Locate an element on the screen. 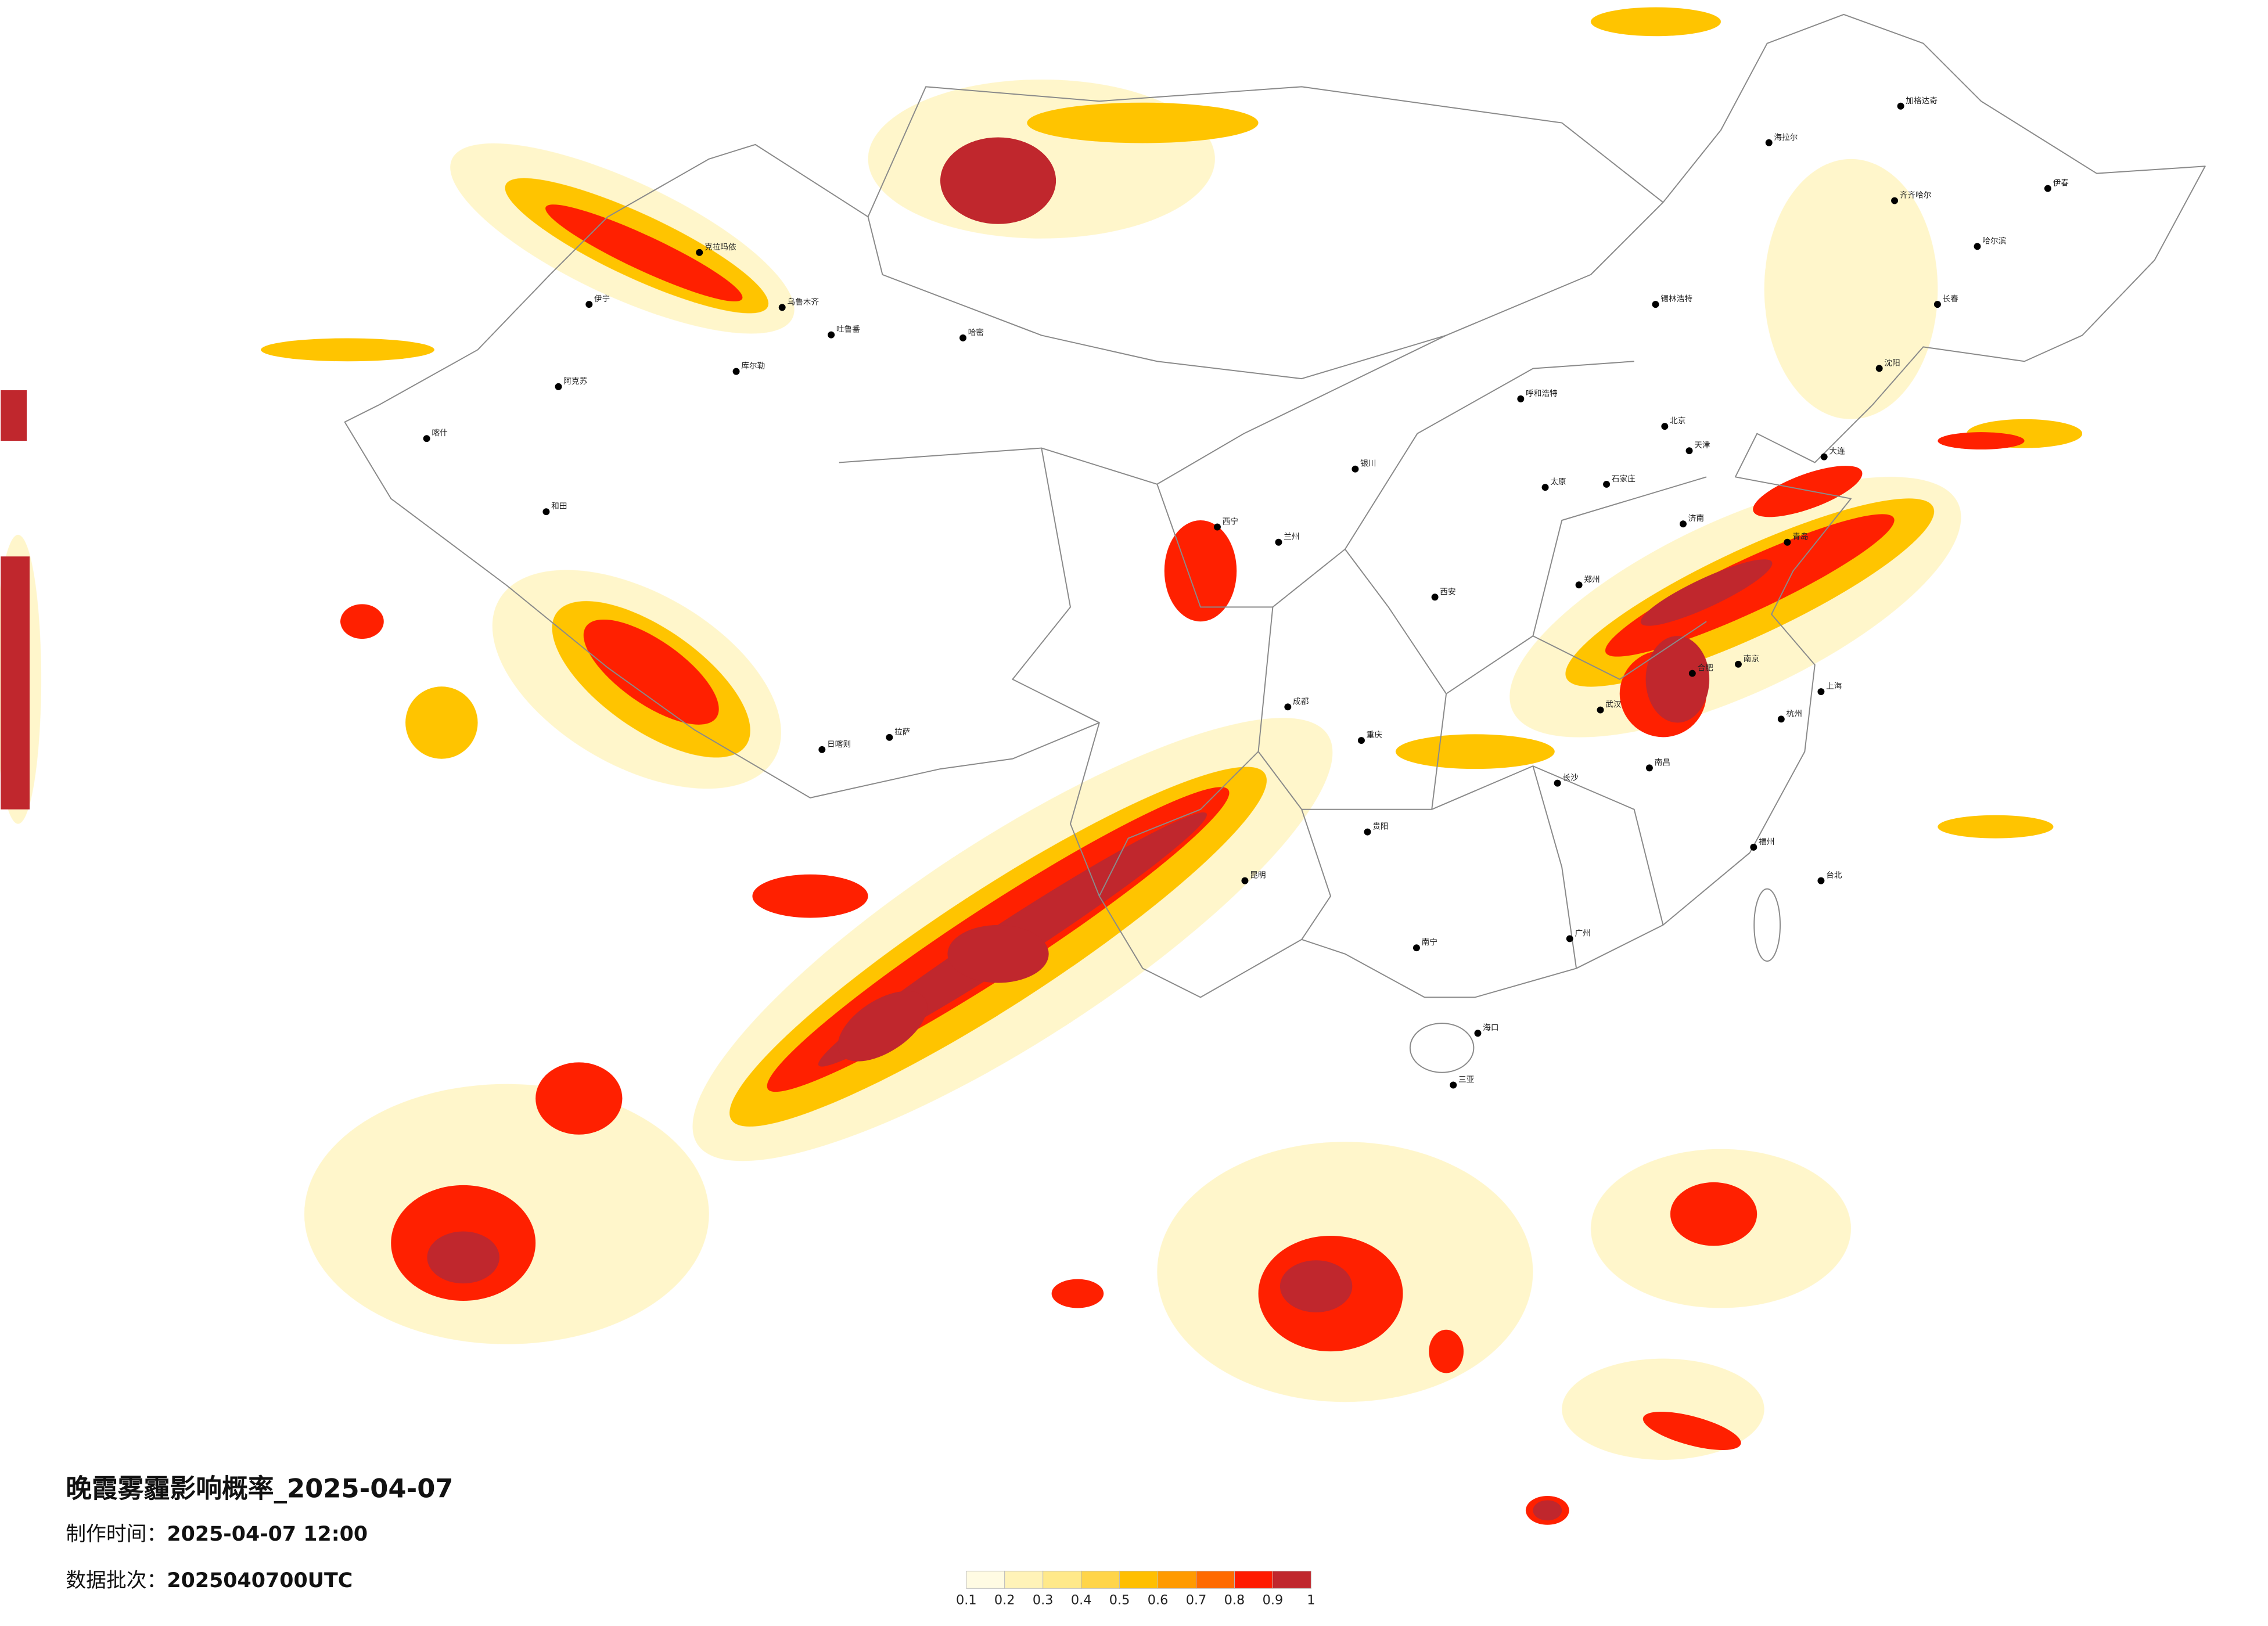 The image size is (2268, 1626). batch-label: 数据批次： is located at coordinates (116, 1581).